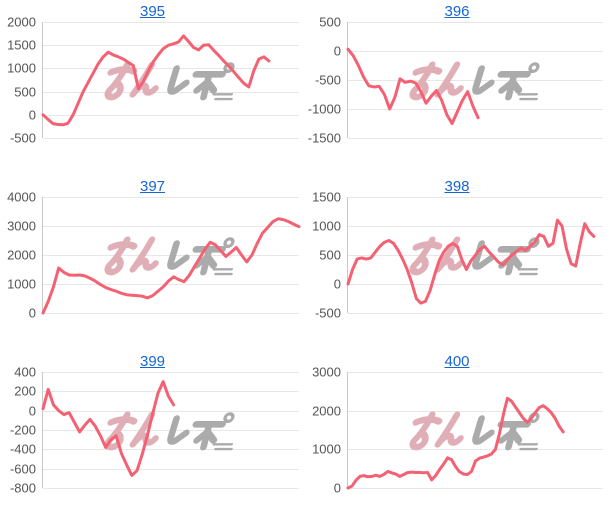 The width and height of the screenshot is (609, 526). I want to click on chart-title-row: 395, so click(152, 12).